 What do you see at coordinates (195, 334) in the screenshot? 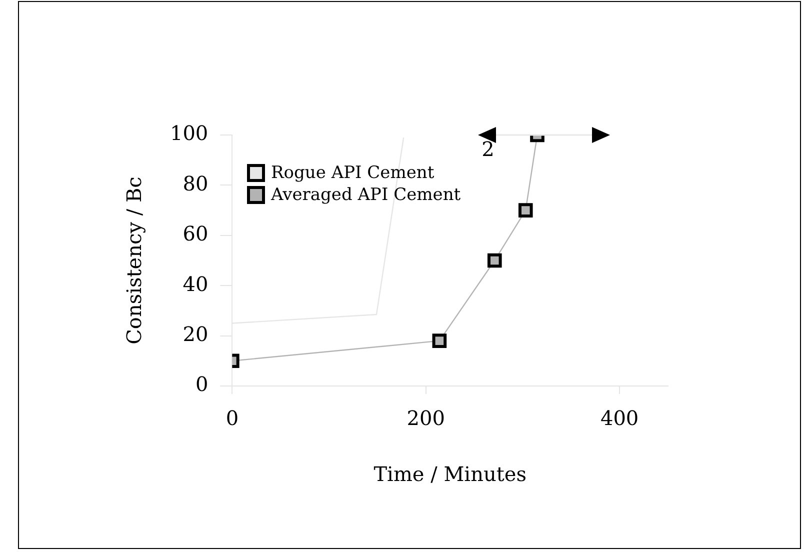
I see `y-tick-label: 20` at bounding box center [195, 334].